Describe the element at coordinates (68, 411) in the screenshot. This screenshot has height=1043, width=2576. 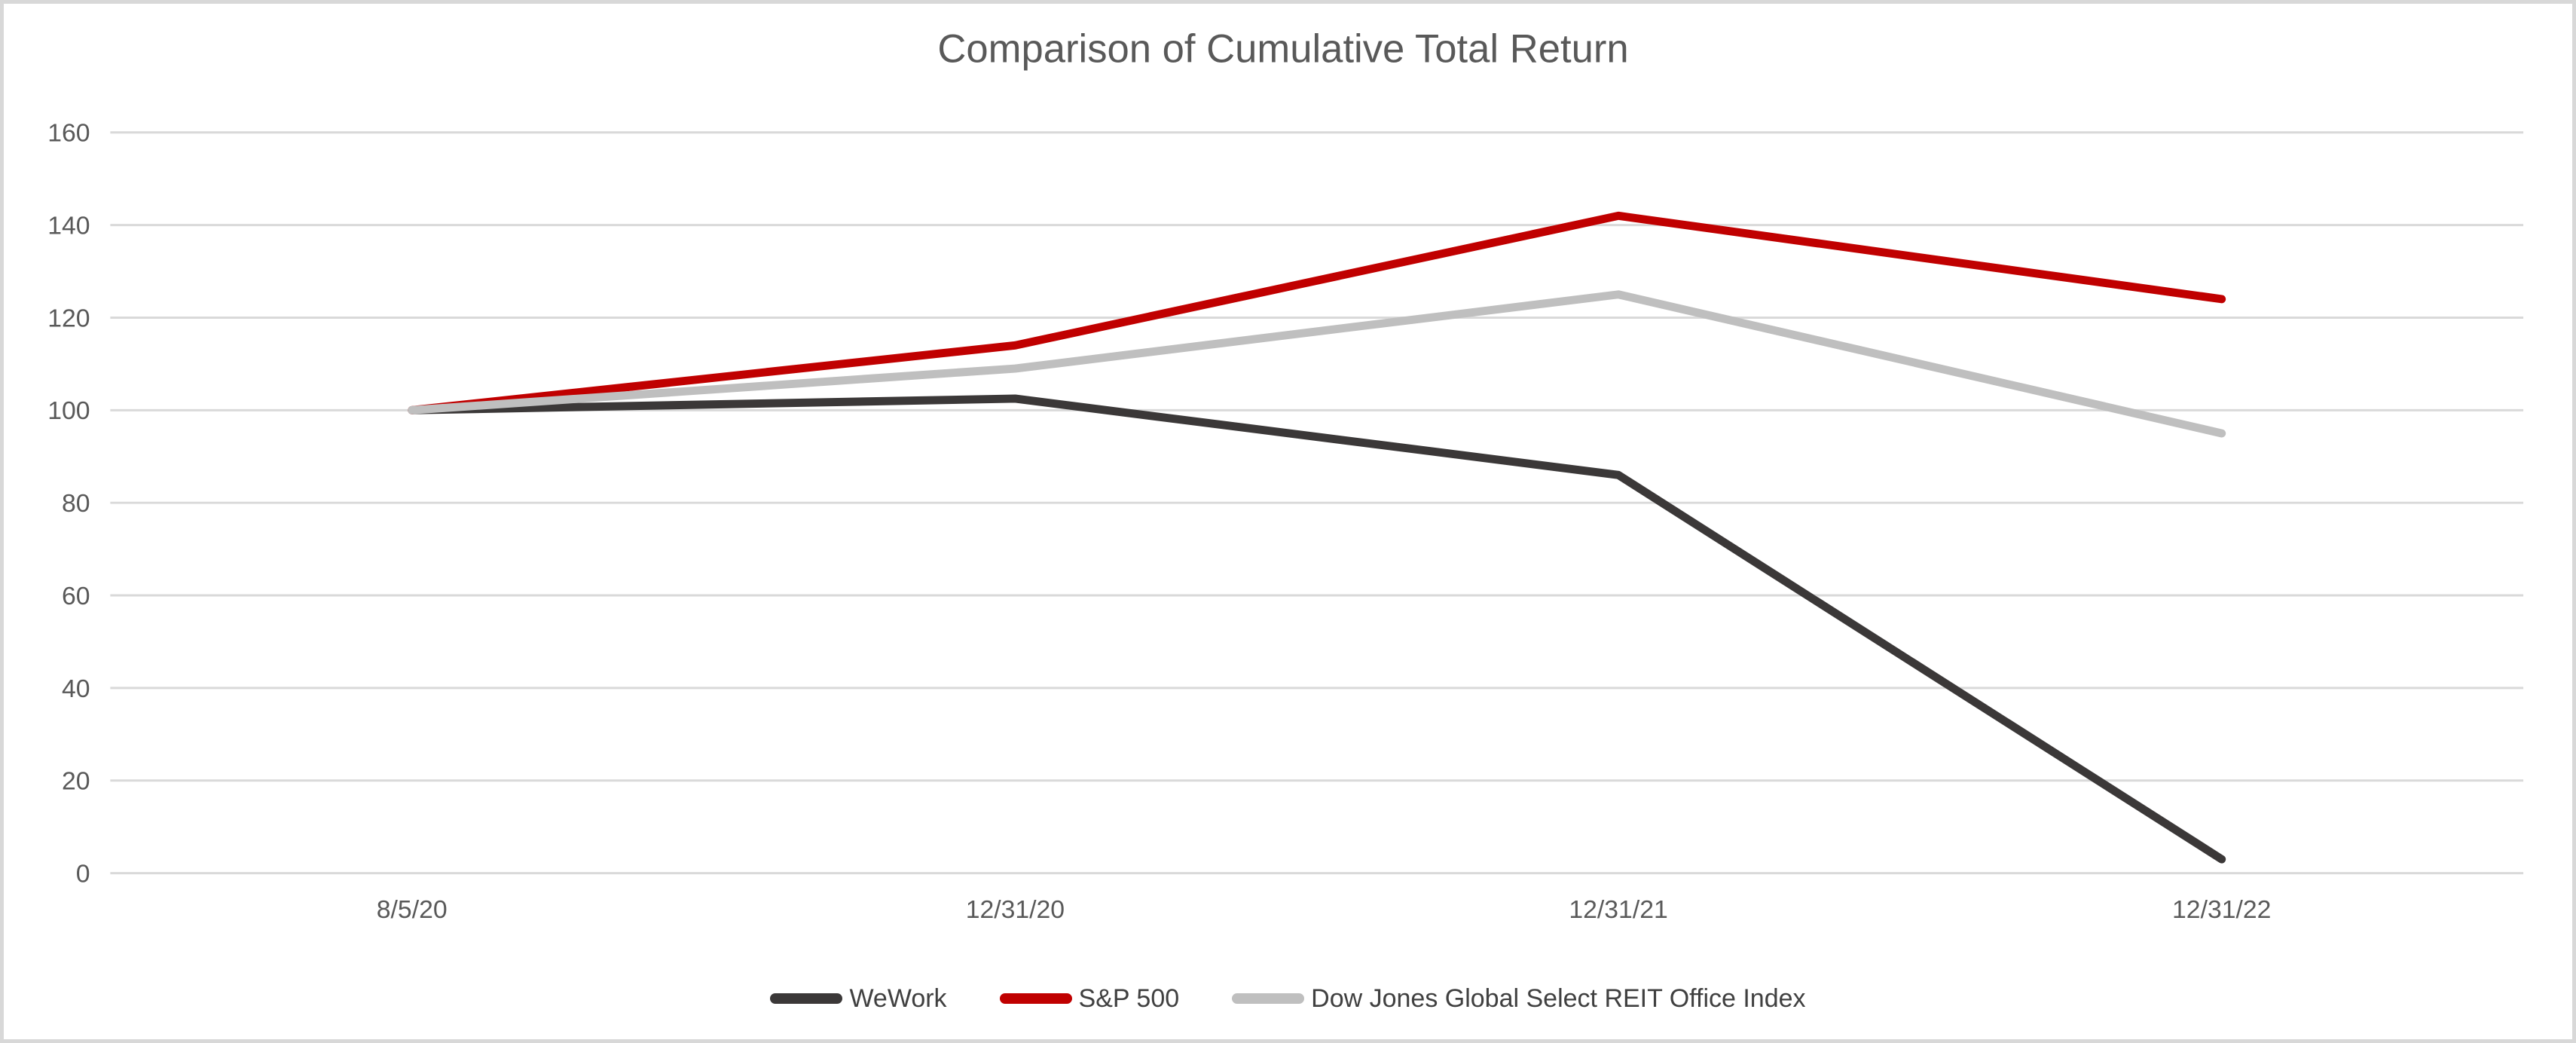
I see `y-tick-label: 100` at that location.